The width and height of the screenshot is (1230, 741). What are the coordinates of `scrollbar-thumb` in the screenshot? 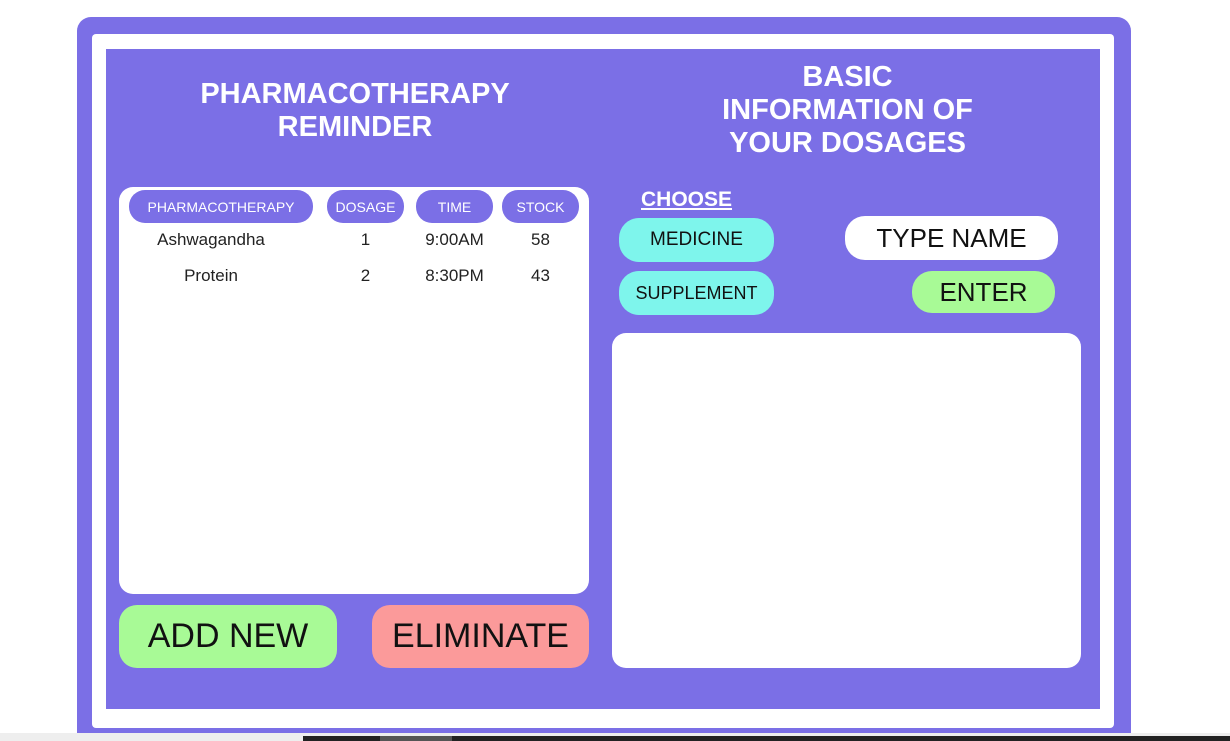 It's located at (416, 738).